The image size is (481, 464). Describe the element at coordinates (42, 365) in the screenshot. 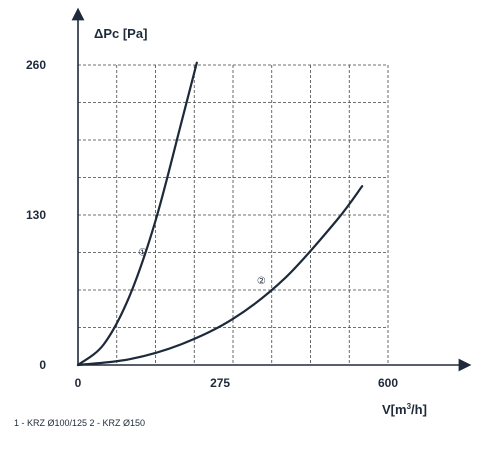

I see `y-tick-label: 0` at that location.